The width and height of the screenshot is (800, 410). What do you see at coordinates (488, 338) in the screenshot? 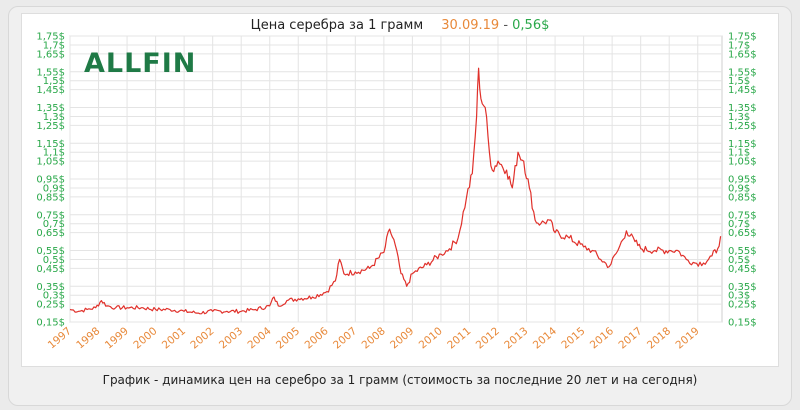
I see `x-tick-label: 2012` at bounding box center [488, 338].